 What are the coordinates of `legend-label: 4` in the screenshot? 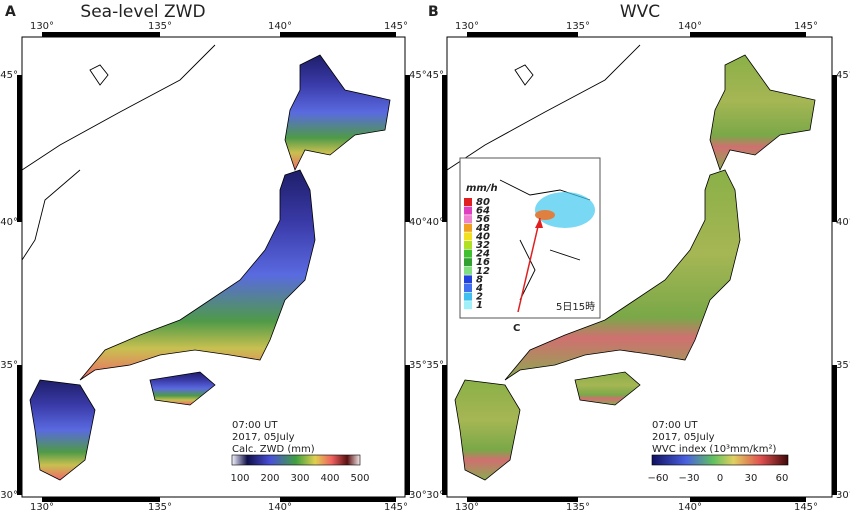 It's located at (479, 288).